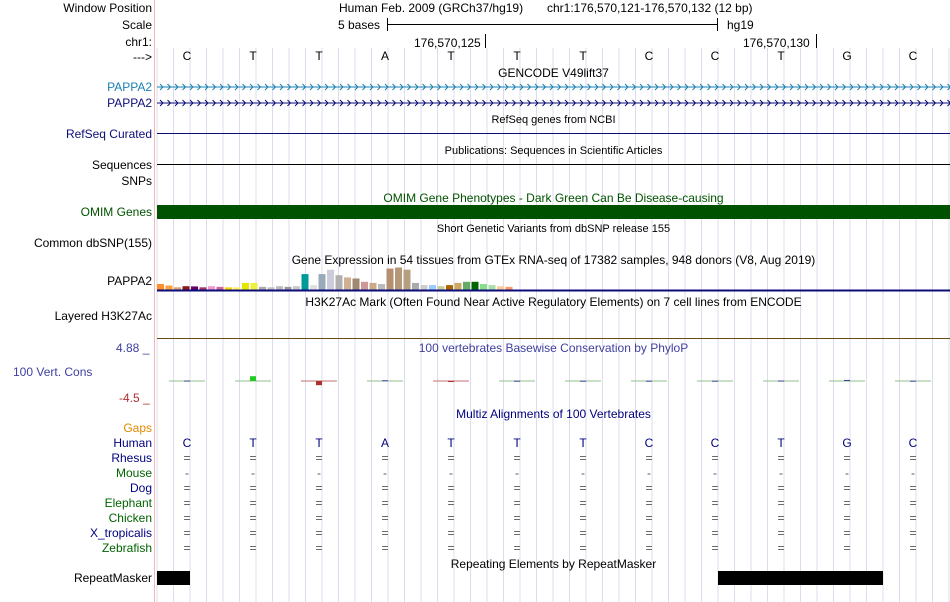 The image size is (950, 602). I want to click on alignment-species-label: Rhesus, so click(131, 458).